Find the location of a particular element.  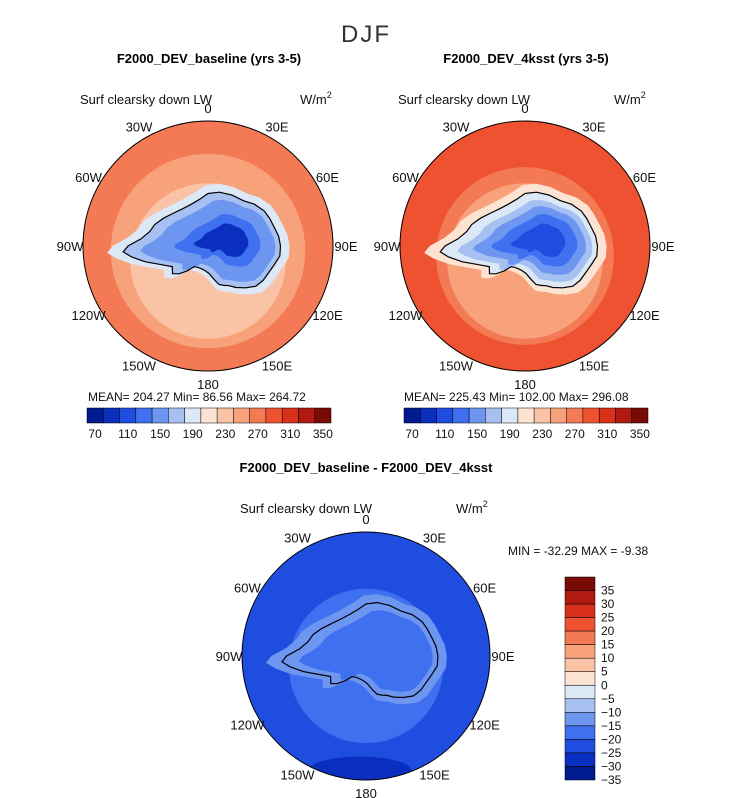

stat-mean_label: MEAN= is located at coordinates (425, 397).